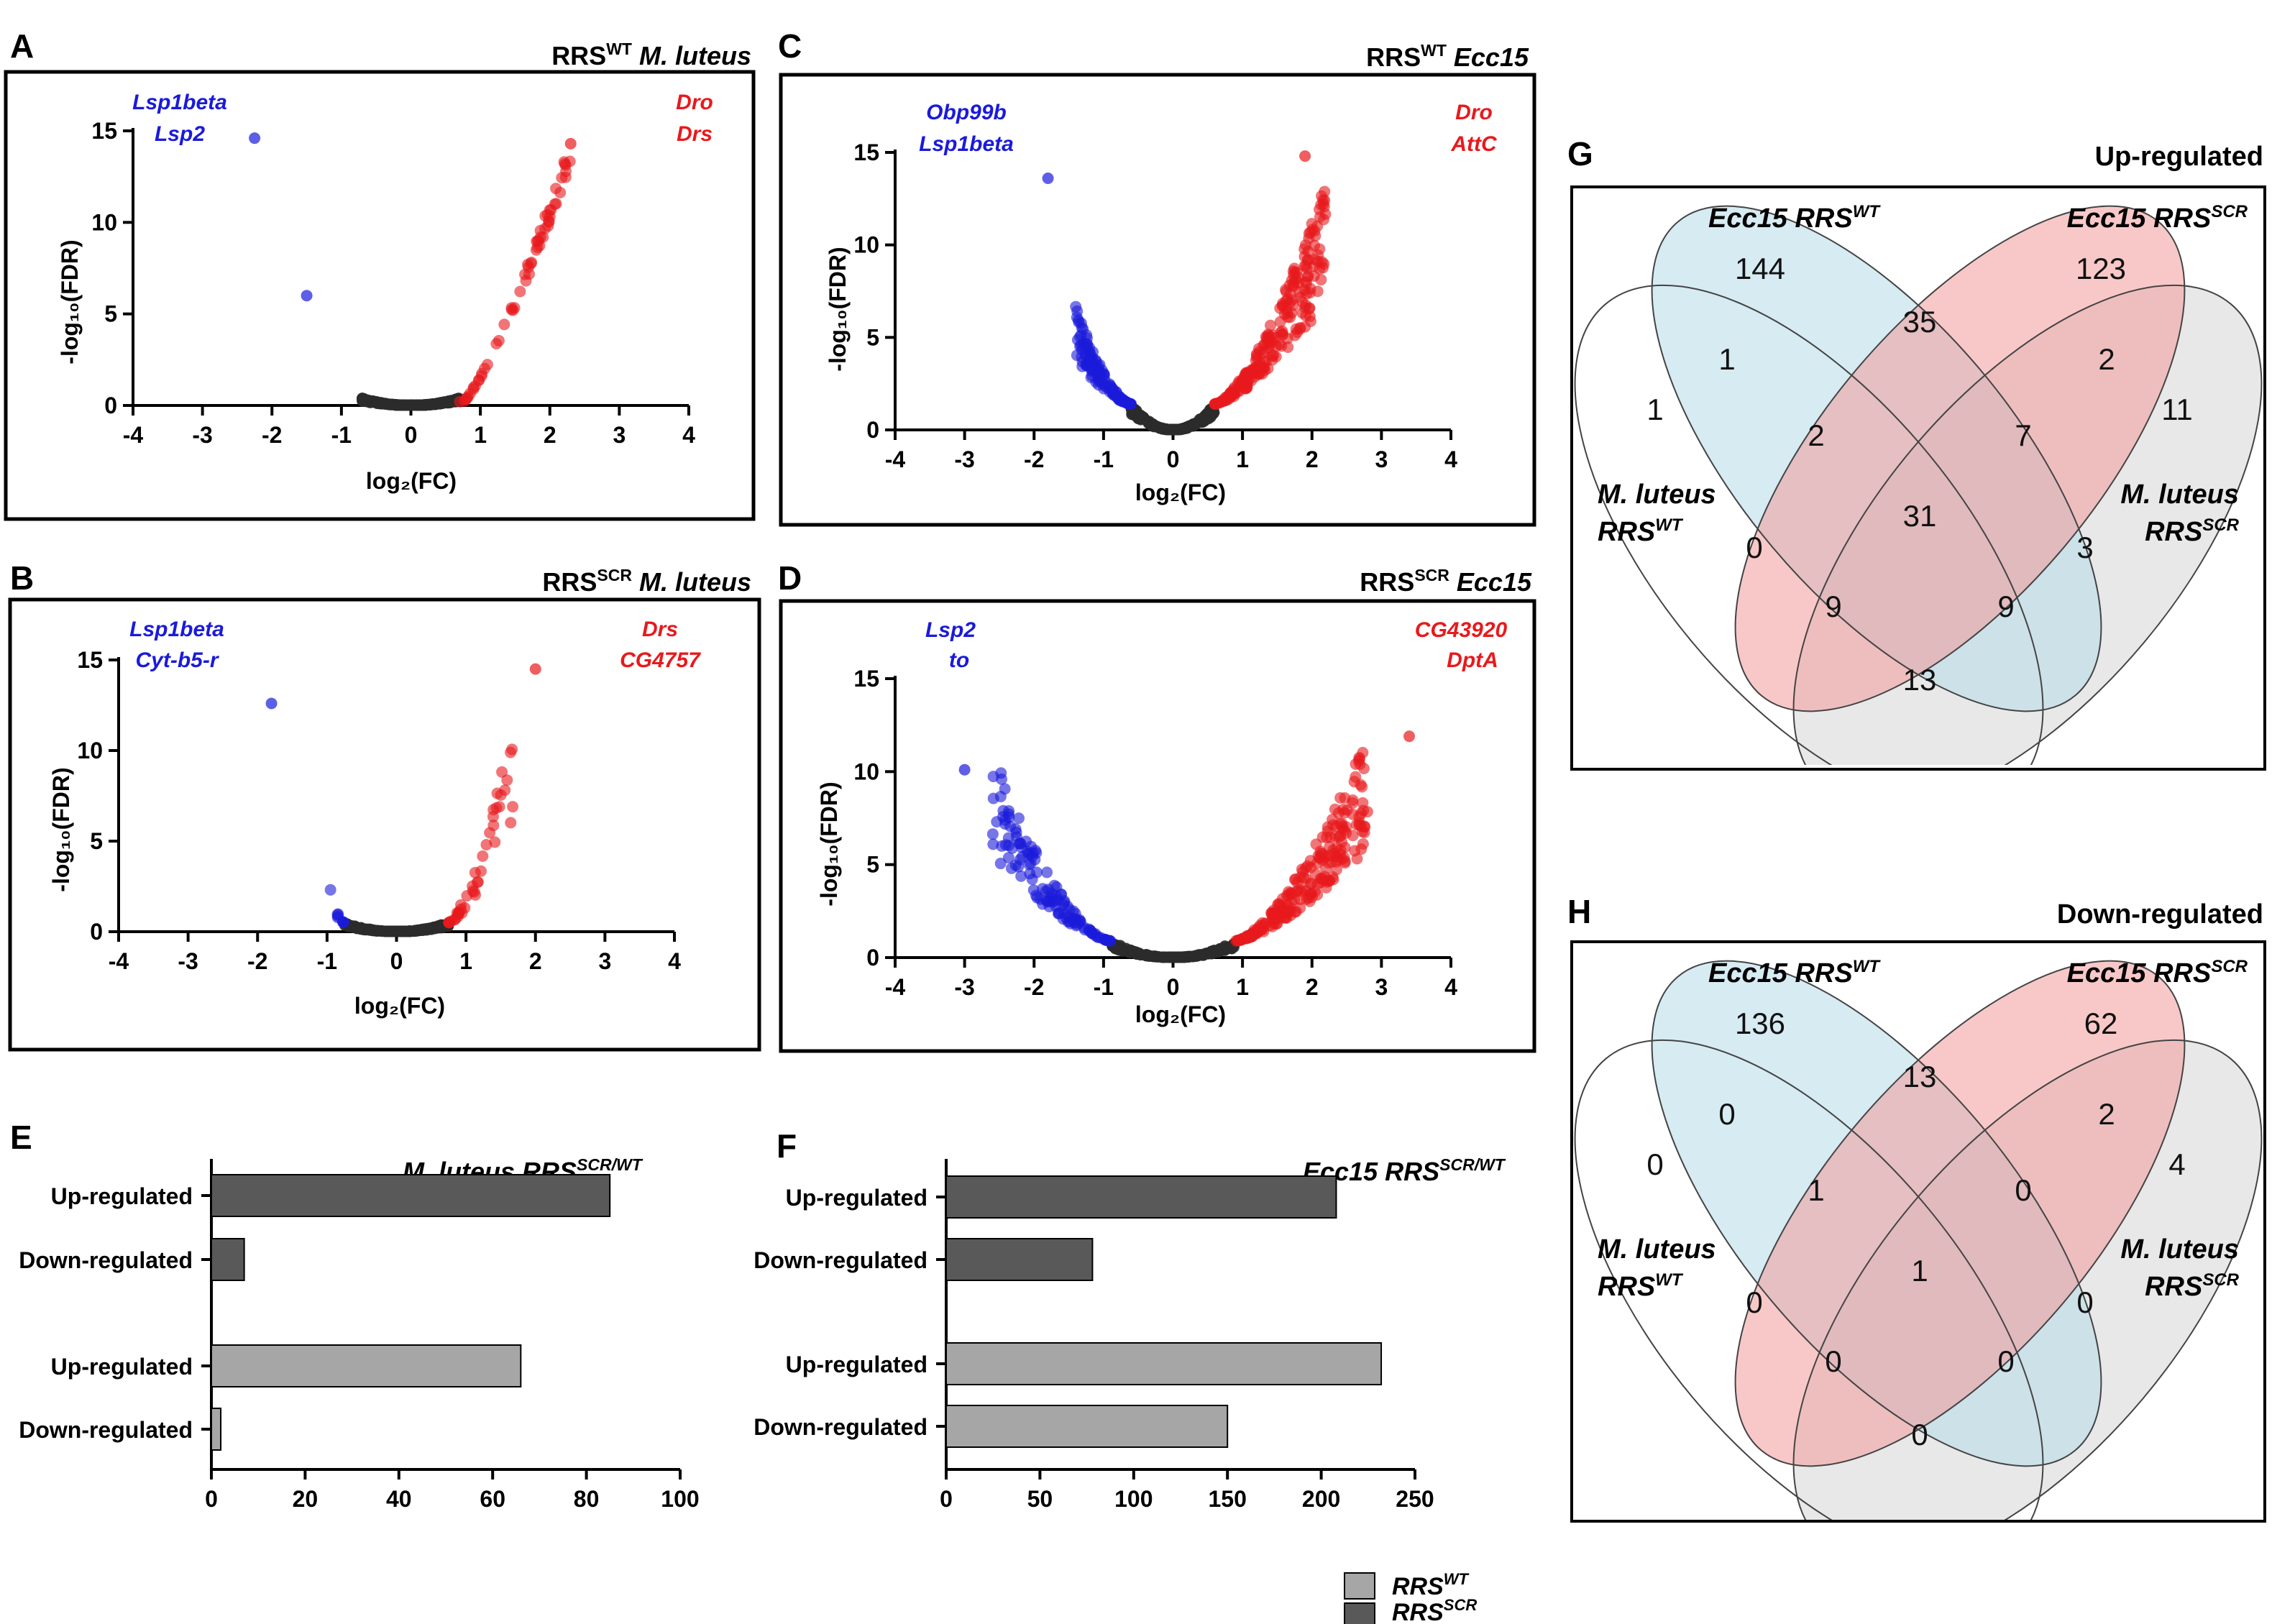  Describe the element at coordinates (399, 1006) in the screenshot. I see `panel-b-xlabel: log₂(FC)` at that location.